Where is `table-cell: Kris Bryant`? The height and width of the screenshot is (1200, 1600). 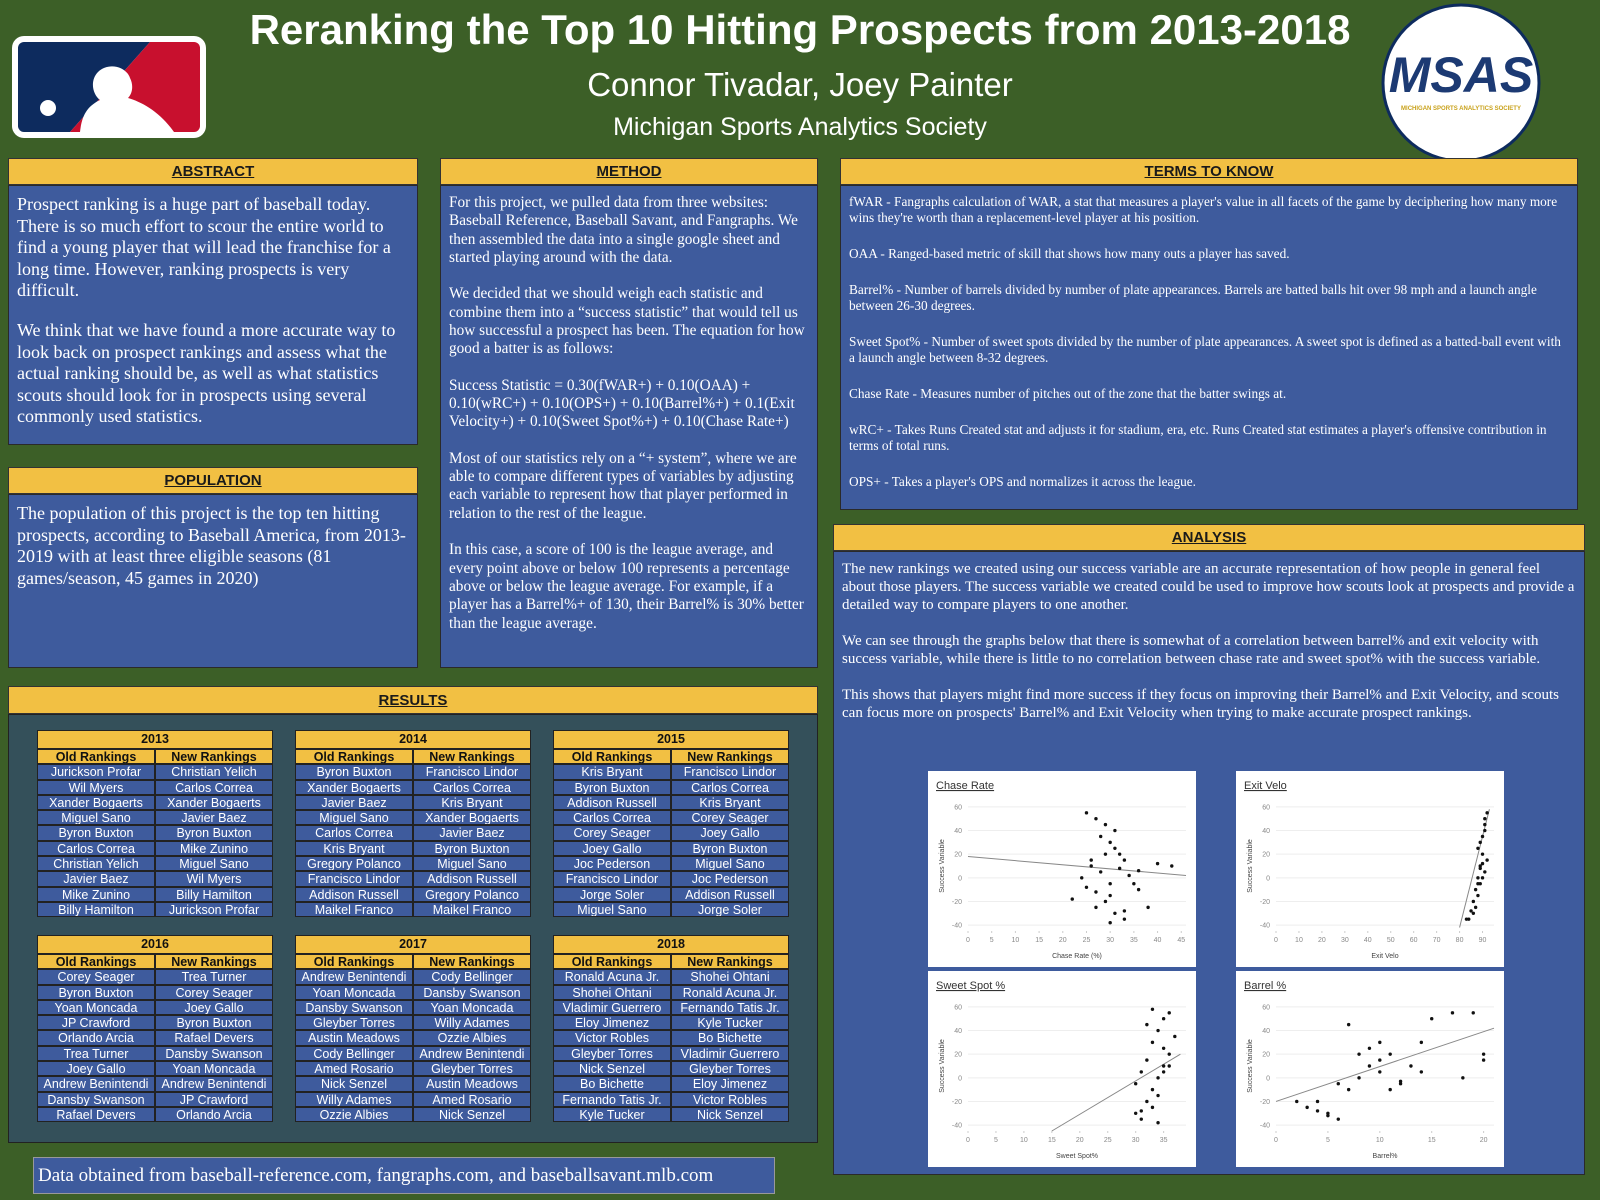
table-cell: Kris Bryant is located at coordinates (730, 802).